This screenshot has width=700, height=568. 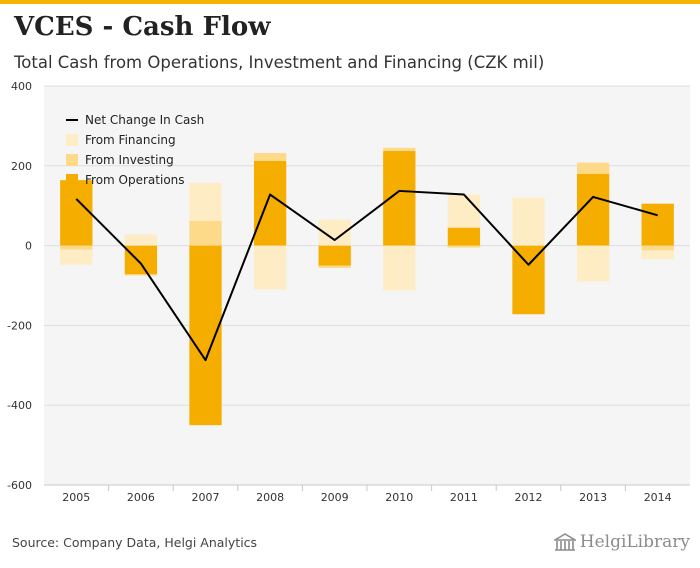 What do you see at coordinates (529, 497) in the screenshot?
I see `x-tick-label: 2012` at bounding box center [529, 497].